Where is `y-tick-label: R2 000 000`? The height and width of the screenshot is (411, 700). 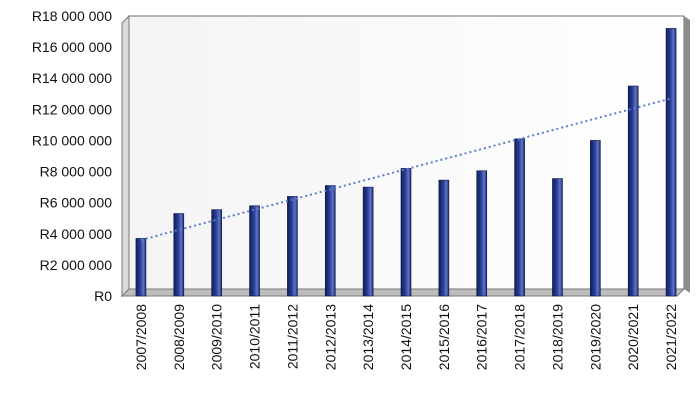
y-tick-label: R2 000 000 is located at coordinates (76, 265).